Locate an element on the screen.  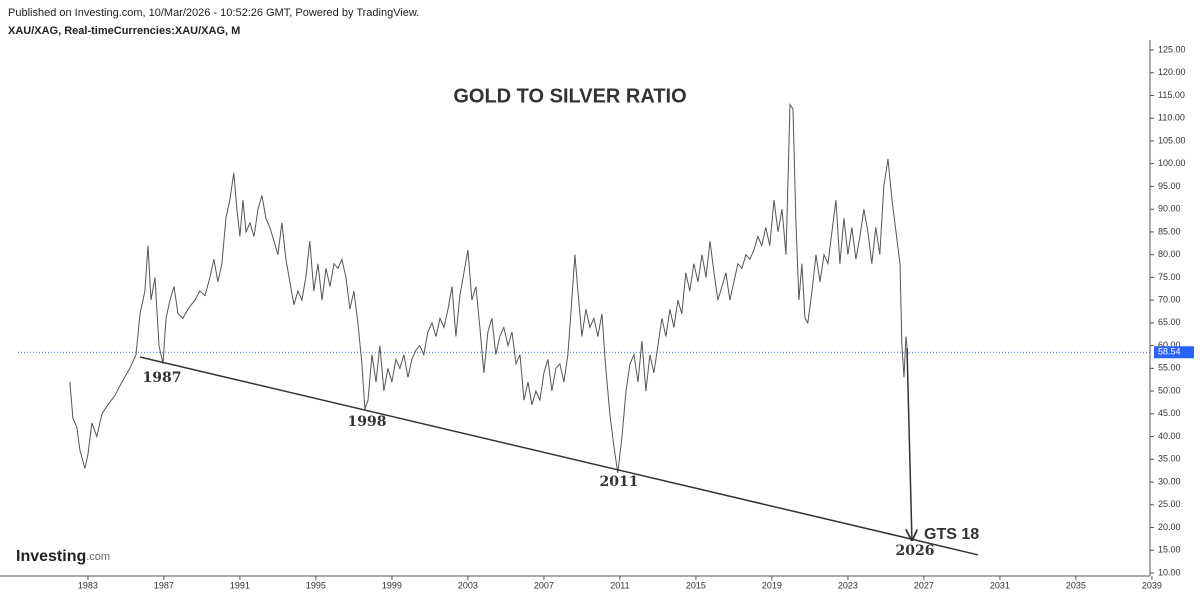
logo: Investing.com is located at coordinates (63, 556).